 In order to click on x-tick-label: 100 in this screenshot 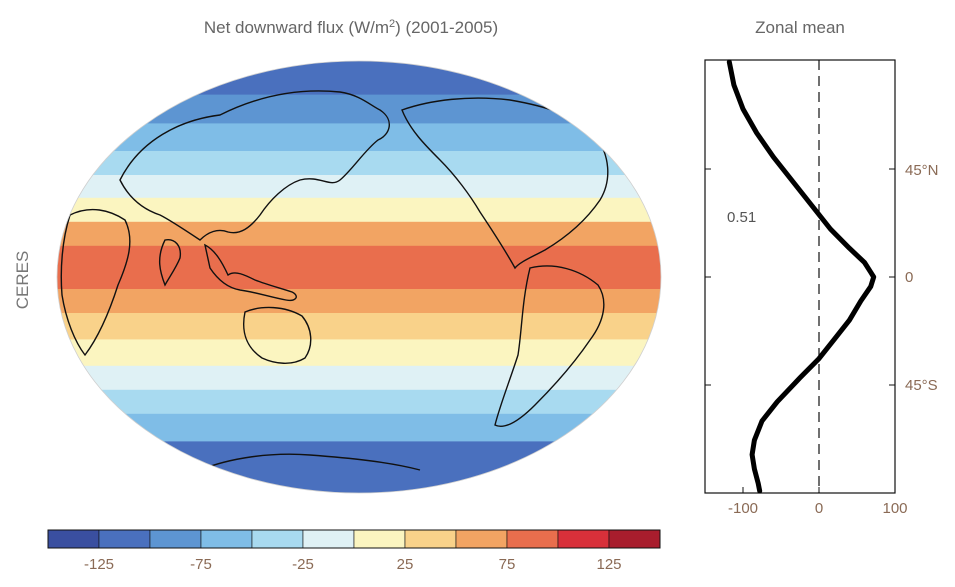, I will do `click(894, 508)`.